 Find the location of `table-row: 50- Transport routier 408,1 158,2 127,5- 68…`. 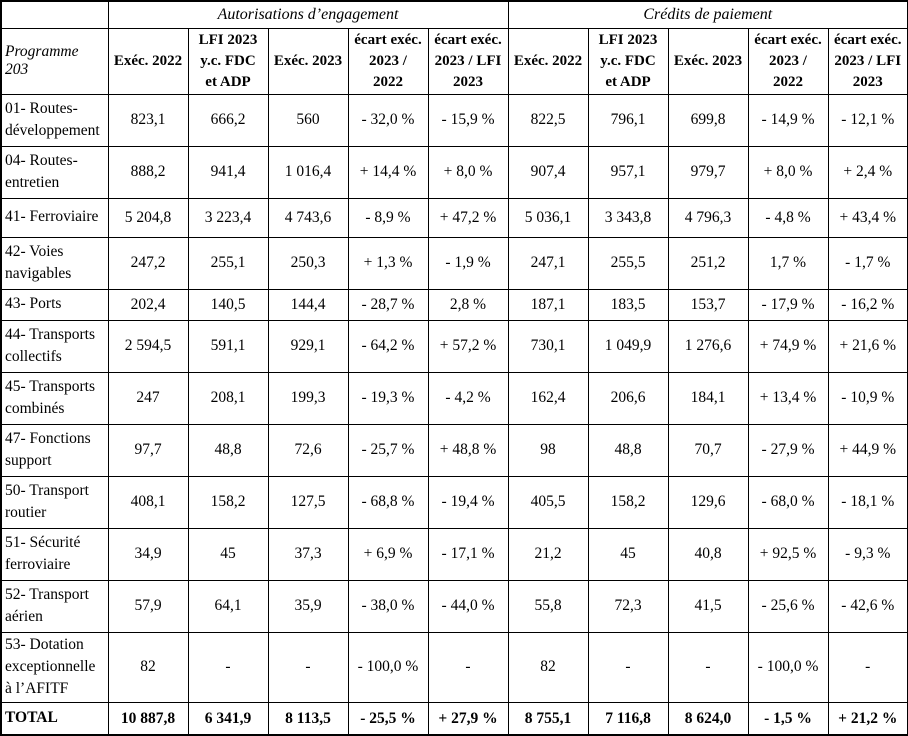

table-row: 50- Transport routier 408,1 158,2 127,5- 68… is located at coordinates (454, 502).